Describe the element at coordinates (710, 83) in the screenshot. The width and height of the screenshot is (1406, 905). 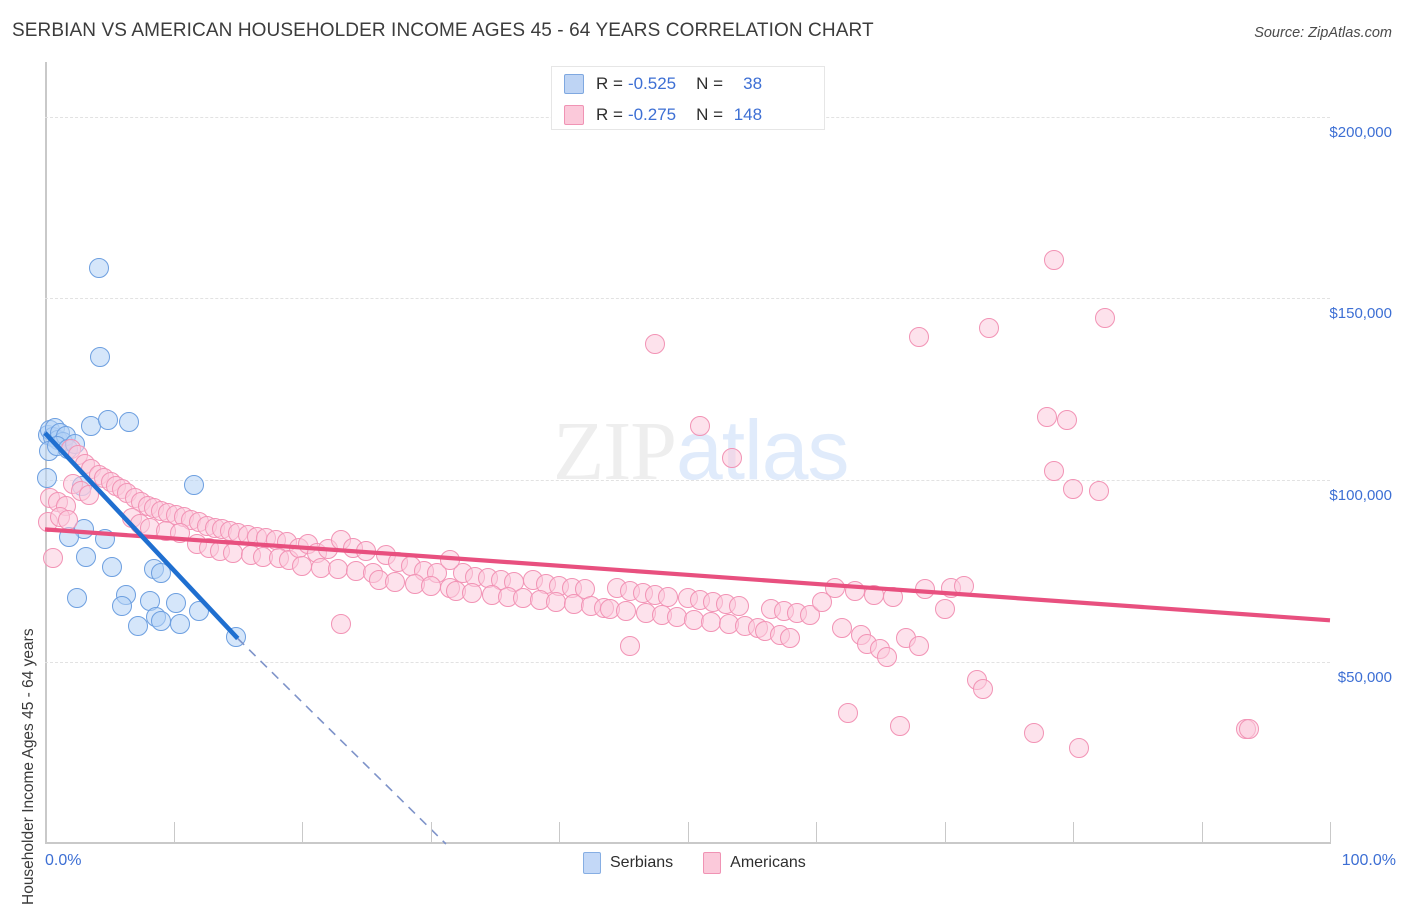
I see `serbians-n-label: N =` at that location.